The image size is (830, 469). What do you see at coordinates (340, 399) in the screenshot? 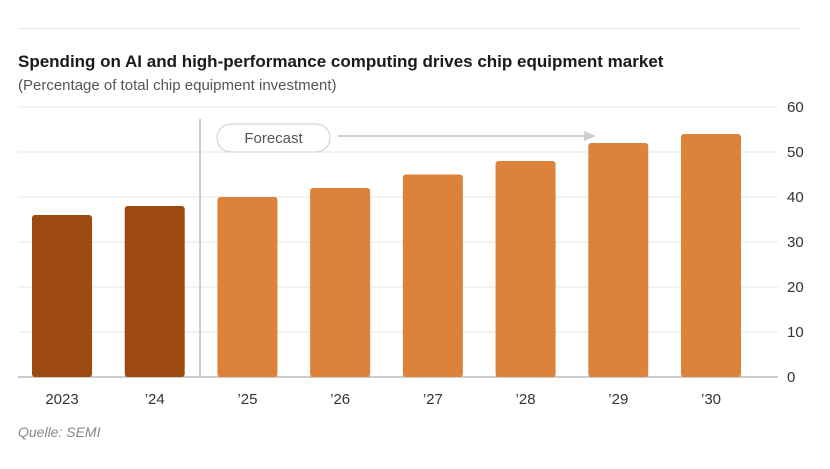
I see `x-tick-label: ’26` at bounding box center [340, 399].